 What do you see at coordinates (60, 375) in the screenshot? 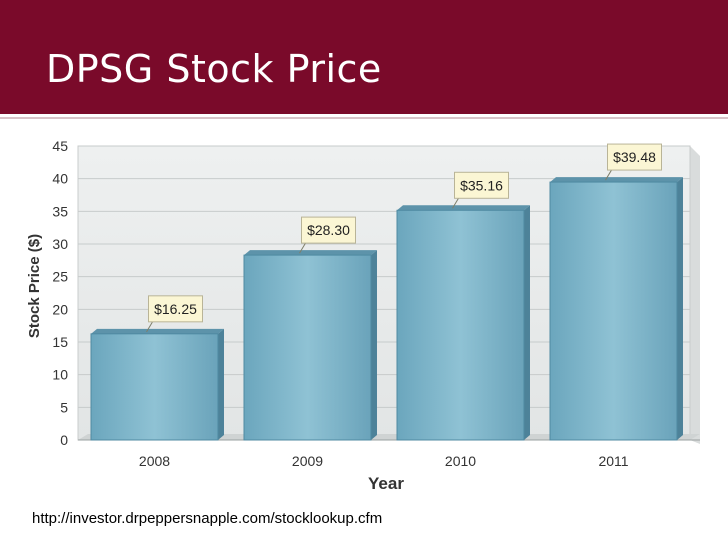
I see `y-tick-label: 10` at bounding box center [60, 375].